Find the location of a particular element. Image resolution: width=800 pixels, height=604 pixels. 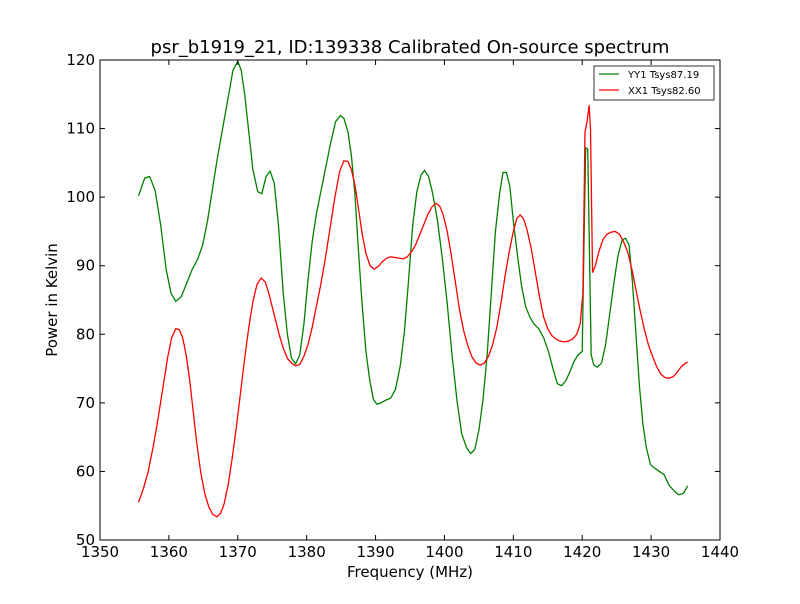

y-tick-label: 90 is located at coordinates (85, 266).